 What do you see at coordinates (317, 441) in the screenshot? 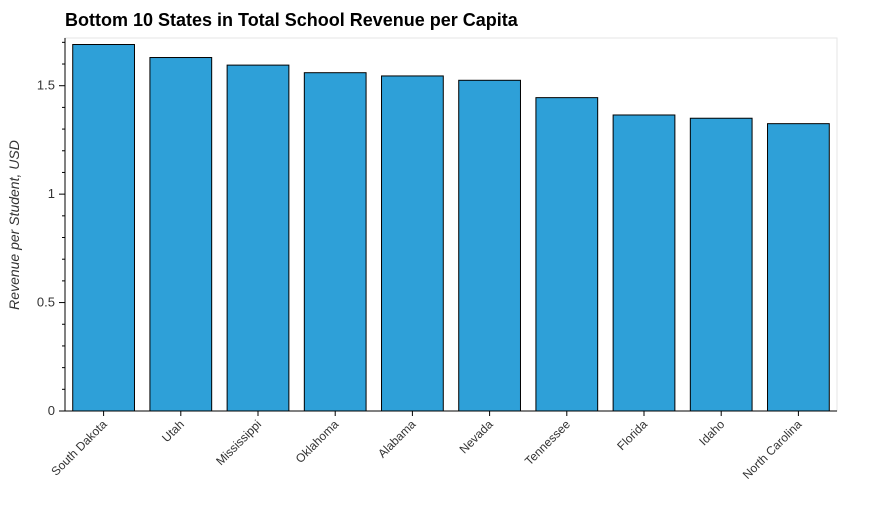
I see `x-tick-label: Oklahoma` at bounding box center [317, 441].